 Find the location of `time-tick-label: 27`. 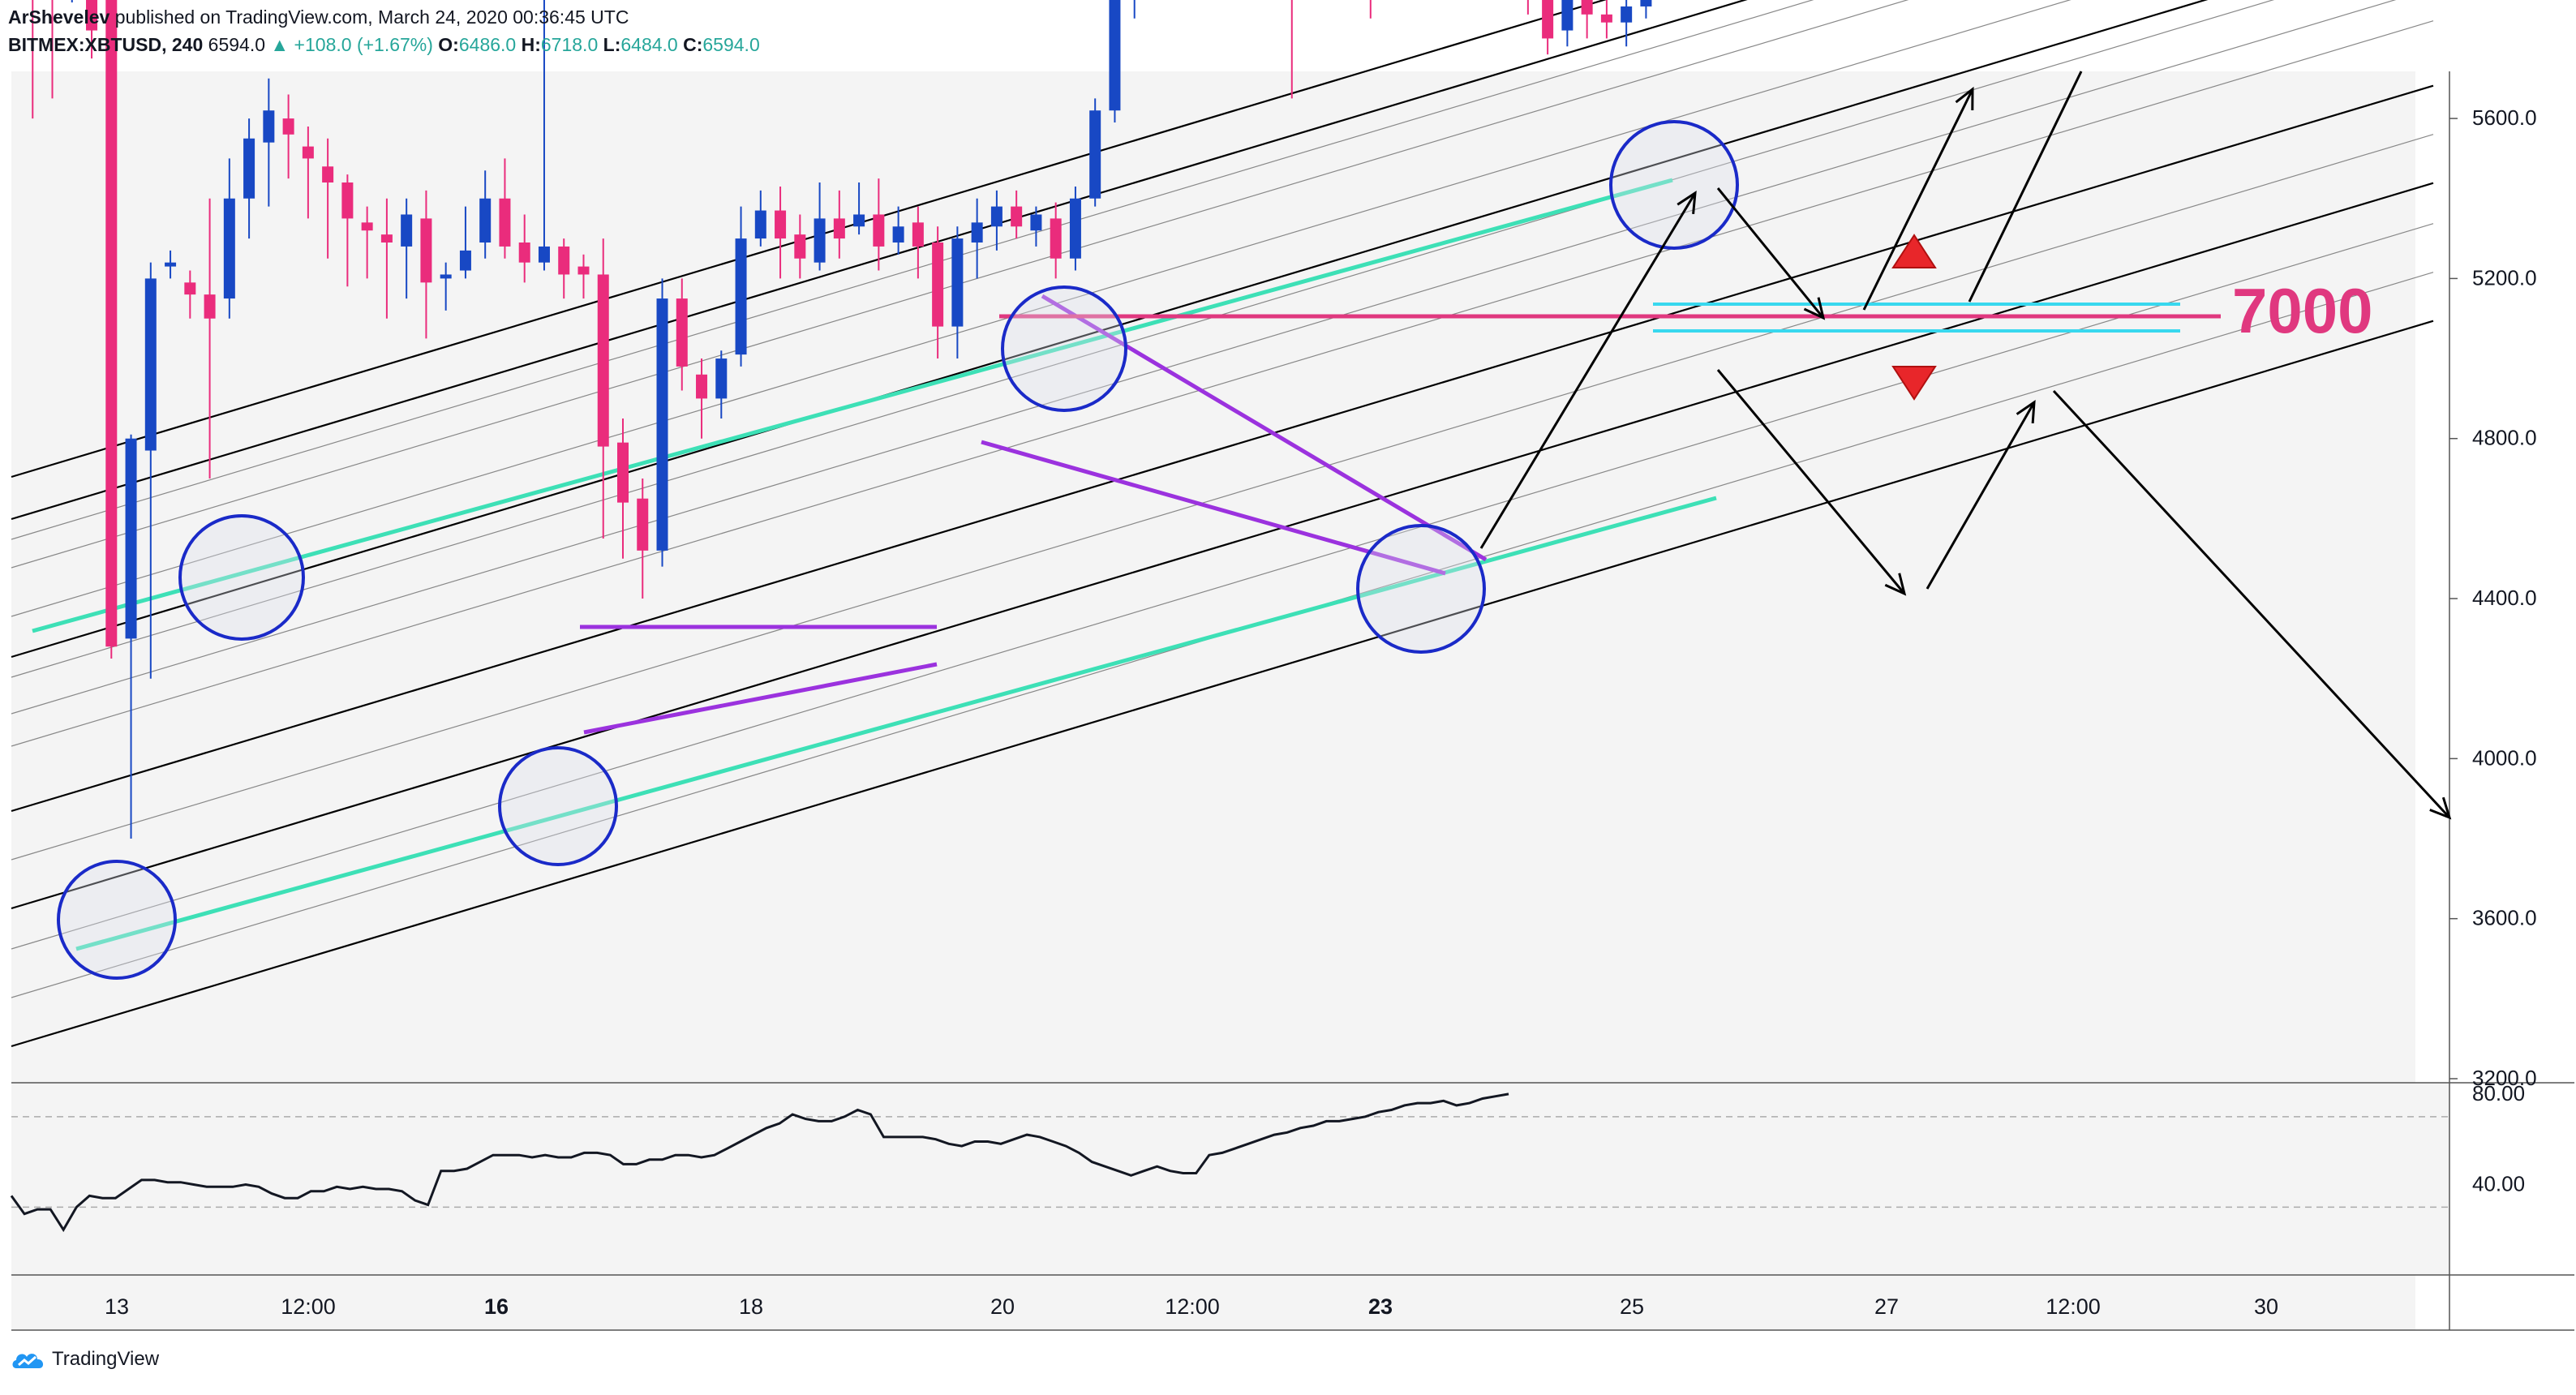

time-tick-label: 27 is located at coordinates (1886, 1306).